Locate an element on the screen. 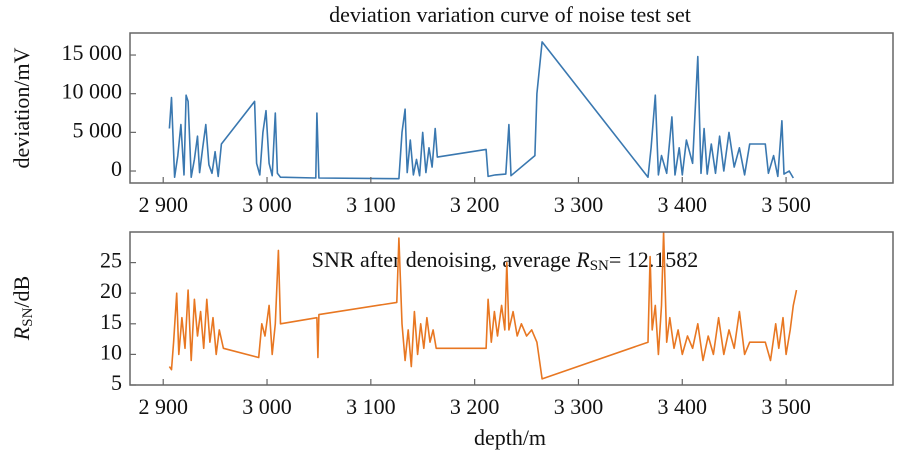 The width and height of the screenshot is (909, 458). y-label-unit: /dB is located at coordinates (21, 292).